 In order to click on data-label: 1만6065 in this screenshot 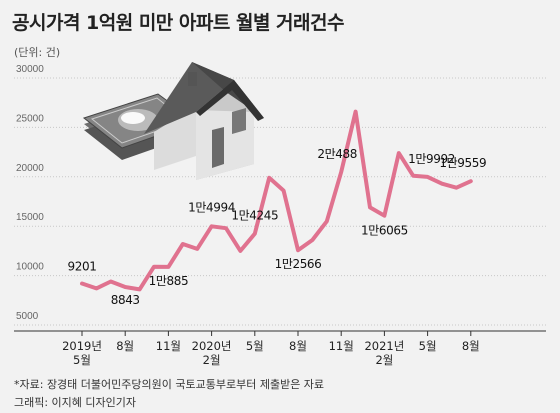, I will do `click(384, 231)`.